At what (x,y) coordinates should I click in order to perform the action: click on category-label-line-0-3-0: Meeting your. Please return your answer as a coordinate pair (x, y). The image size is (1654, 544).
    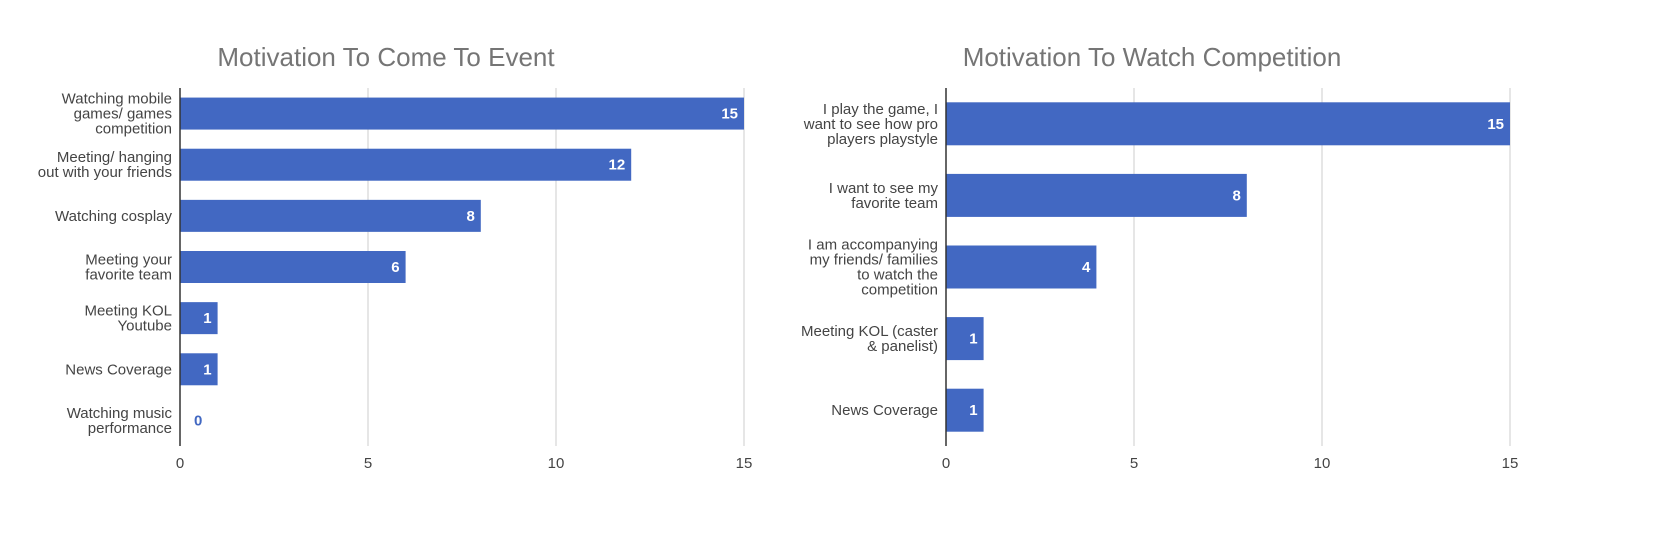
    Looking at the image, I should click on (128, 260).